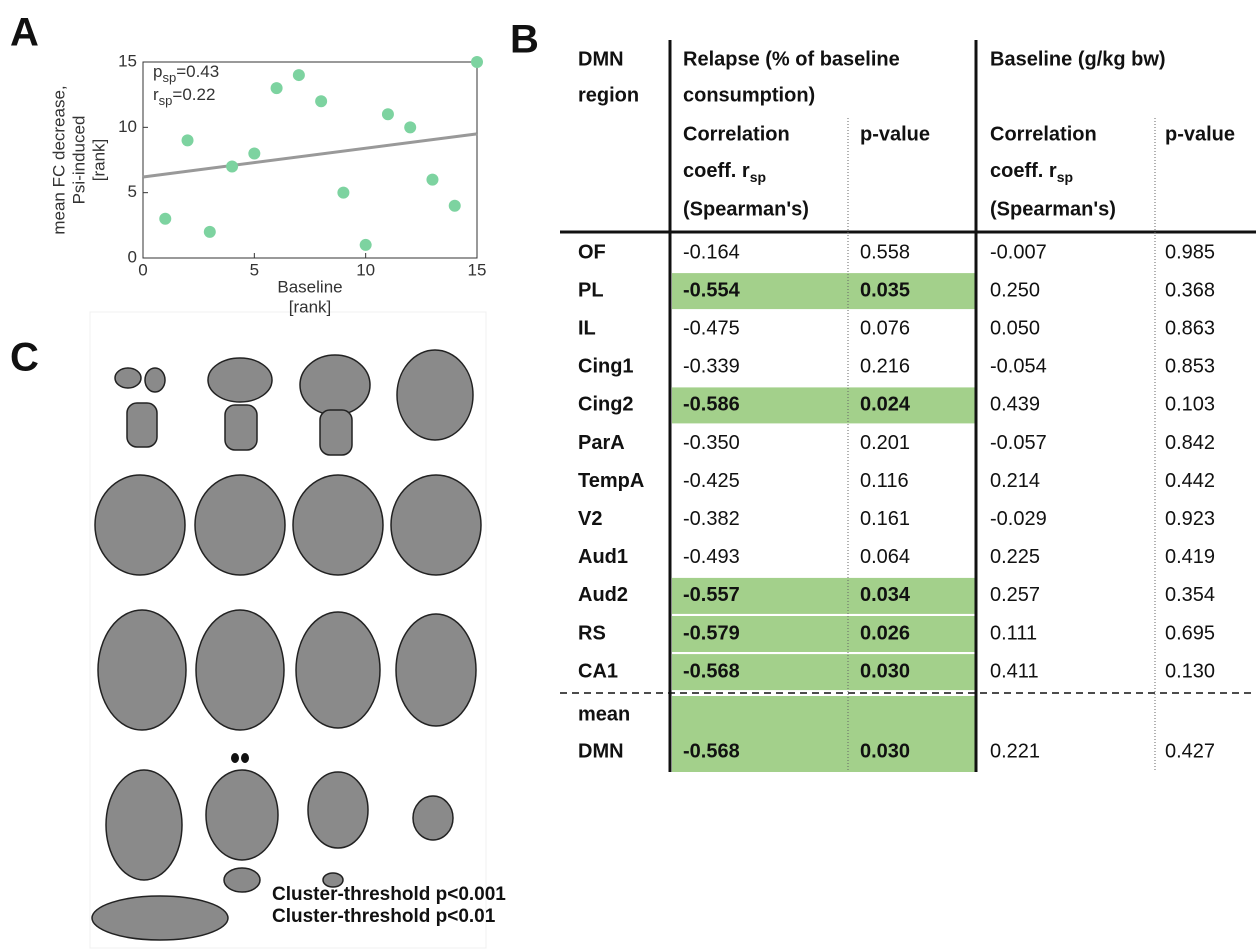 The height and width of the screenshot is (951, 1256). Describe the element at coordinates (885, 405) in the screenshot. I see `cell: 0.024` at that location.